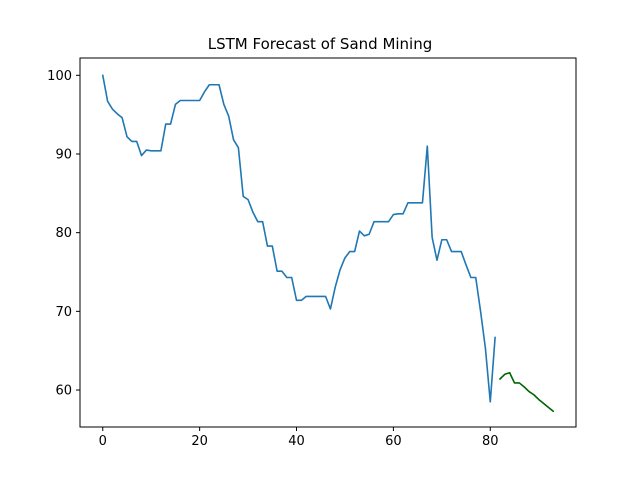 The height and width of the screenshot is (480, 640). Describe the element at coordinates (320, 44) in the screenshot. I see `chart-title: LSTM Forecast of Sand Mining` at that location.